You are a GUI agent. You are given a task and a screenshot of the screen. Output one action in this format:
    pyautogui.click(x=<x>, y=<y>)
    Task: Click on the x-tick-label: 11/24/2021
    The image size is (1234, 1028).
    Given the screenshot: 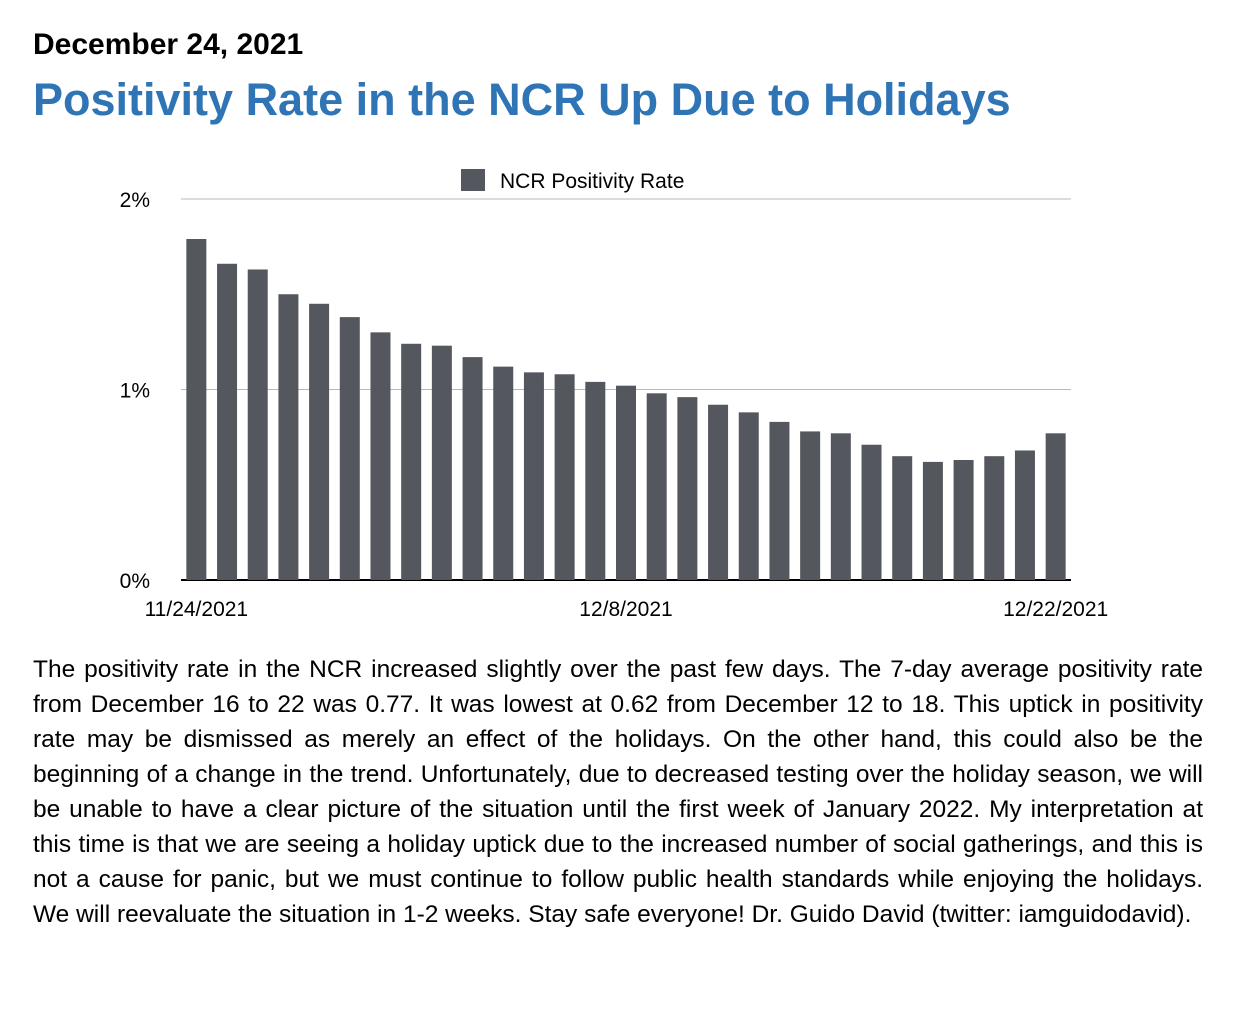 What is the action you would take?
    pyautogui.click(x=197, y=609)
    